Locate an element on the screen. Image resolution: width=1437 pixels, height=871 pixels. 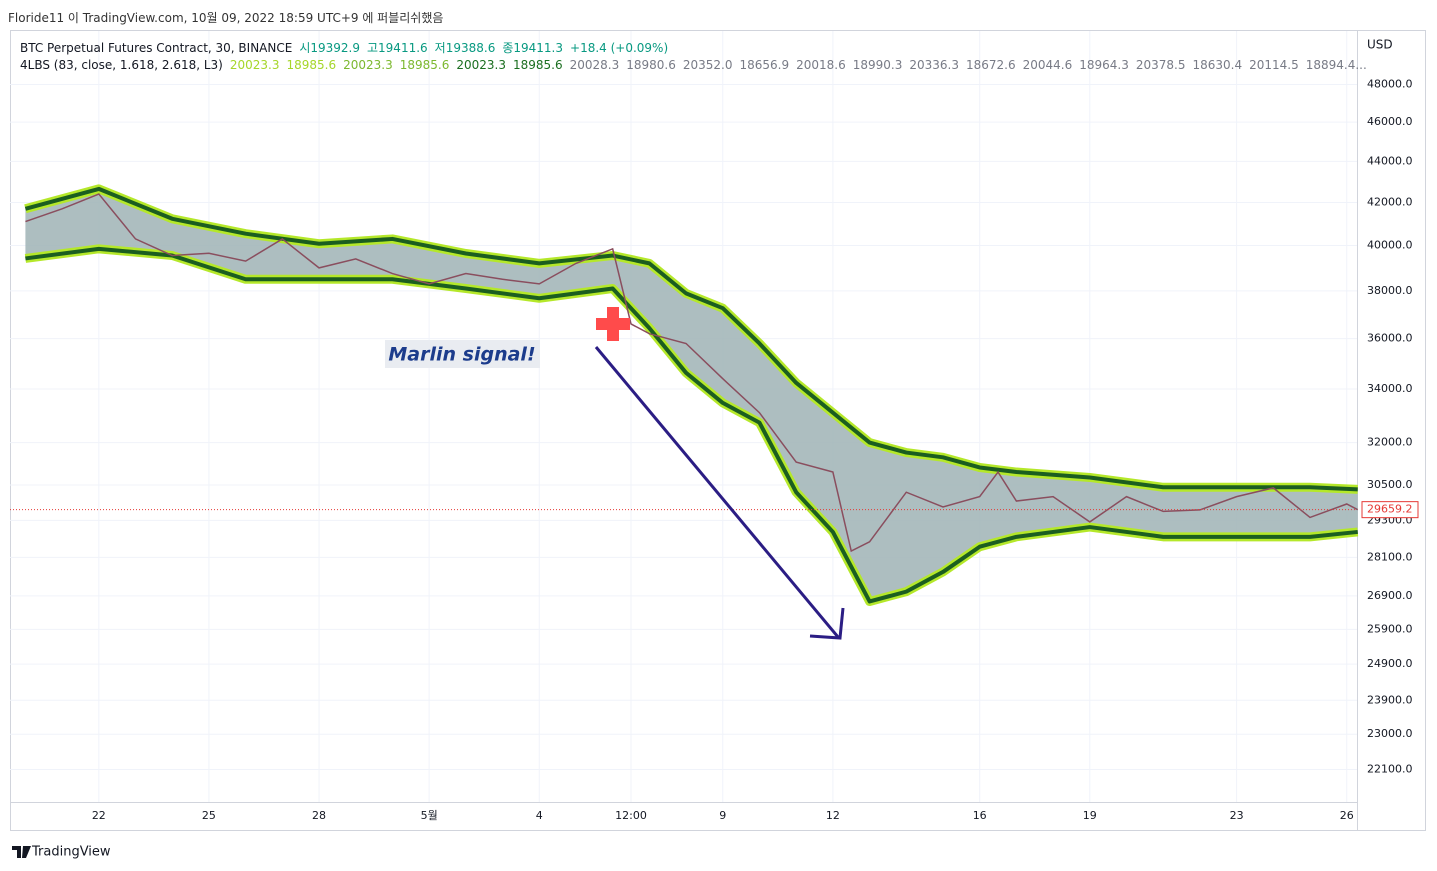
y-tick-label: 23000.0 is located at coordinates (1390, 733).